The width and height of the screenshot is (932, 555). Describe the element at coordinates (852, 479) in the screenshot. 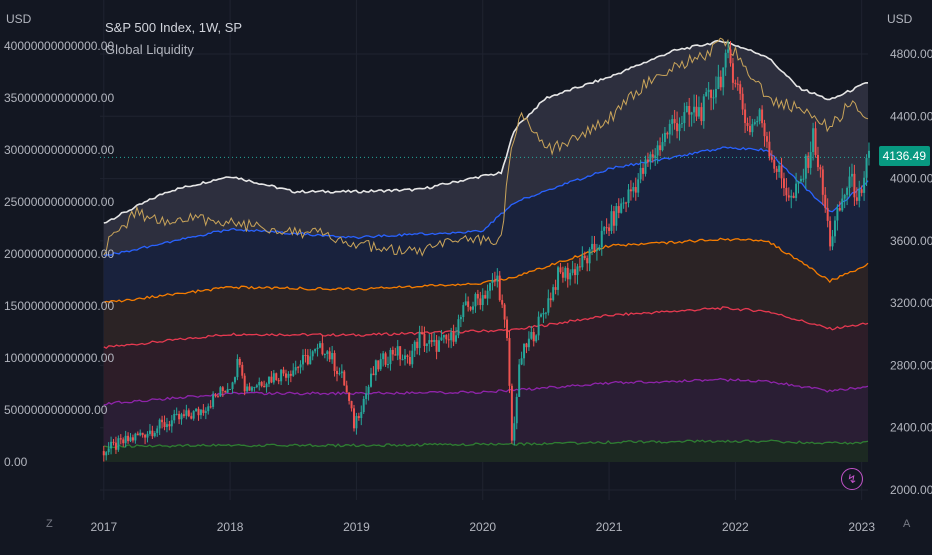

I see `lightning-icon: ↯` at that location.